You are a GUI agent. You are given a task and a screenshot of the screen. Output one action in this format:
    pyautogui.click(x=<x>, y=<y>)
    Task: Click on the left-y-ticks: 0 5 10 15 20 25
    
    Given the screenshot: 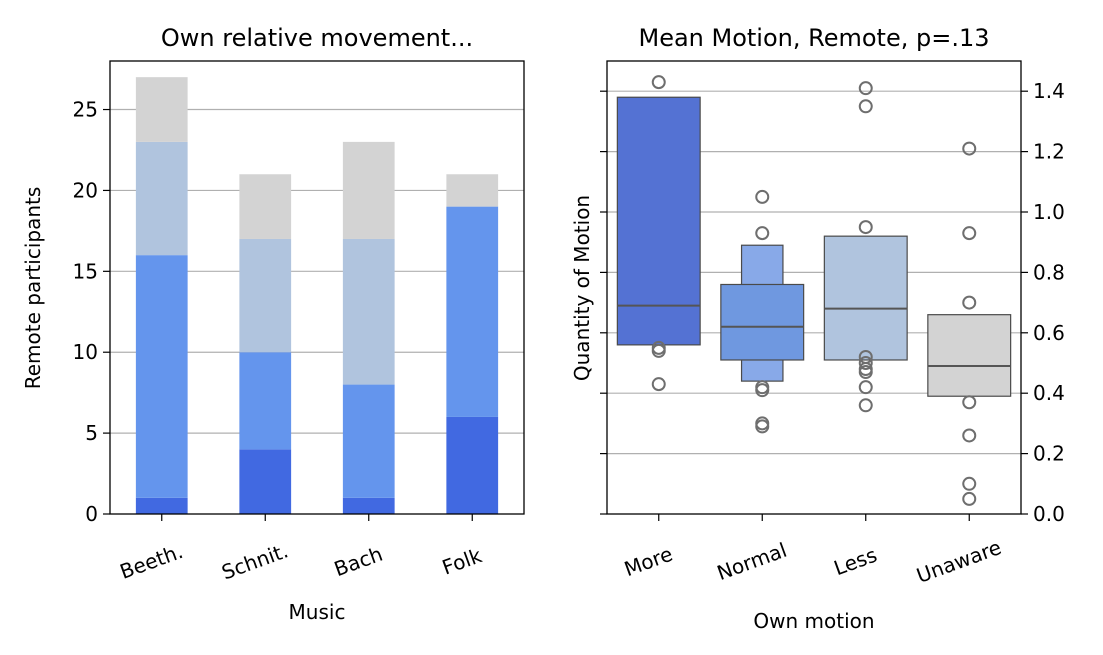 What is the action you would take?
    pyautogui.click(x=91, y=312)
    